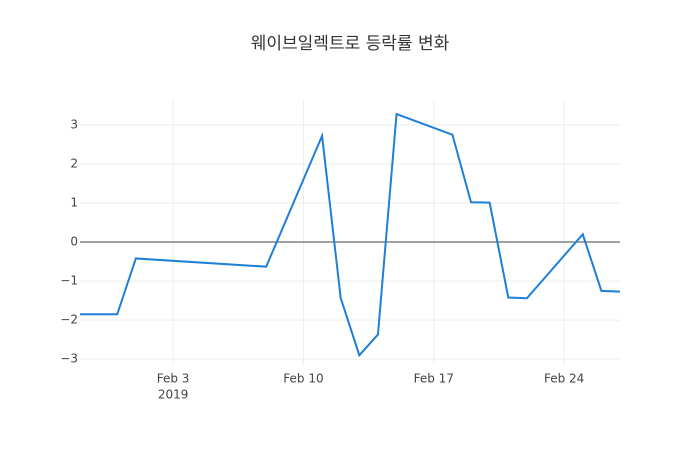  Describe the element at coordinates (434, 379) in the screenshot. I see `x-tick-label: Feb 17` at that location.